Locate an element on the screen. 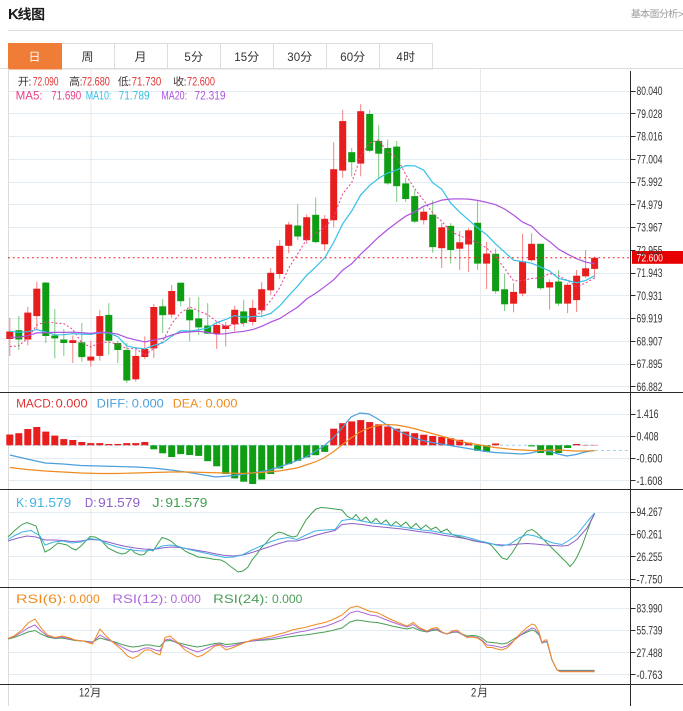 The image size is (683, 711). svg-text: J: is located at coordinates (158, 503).